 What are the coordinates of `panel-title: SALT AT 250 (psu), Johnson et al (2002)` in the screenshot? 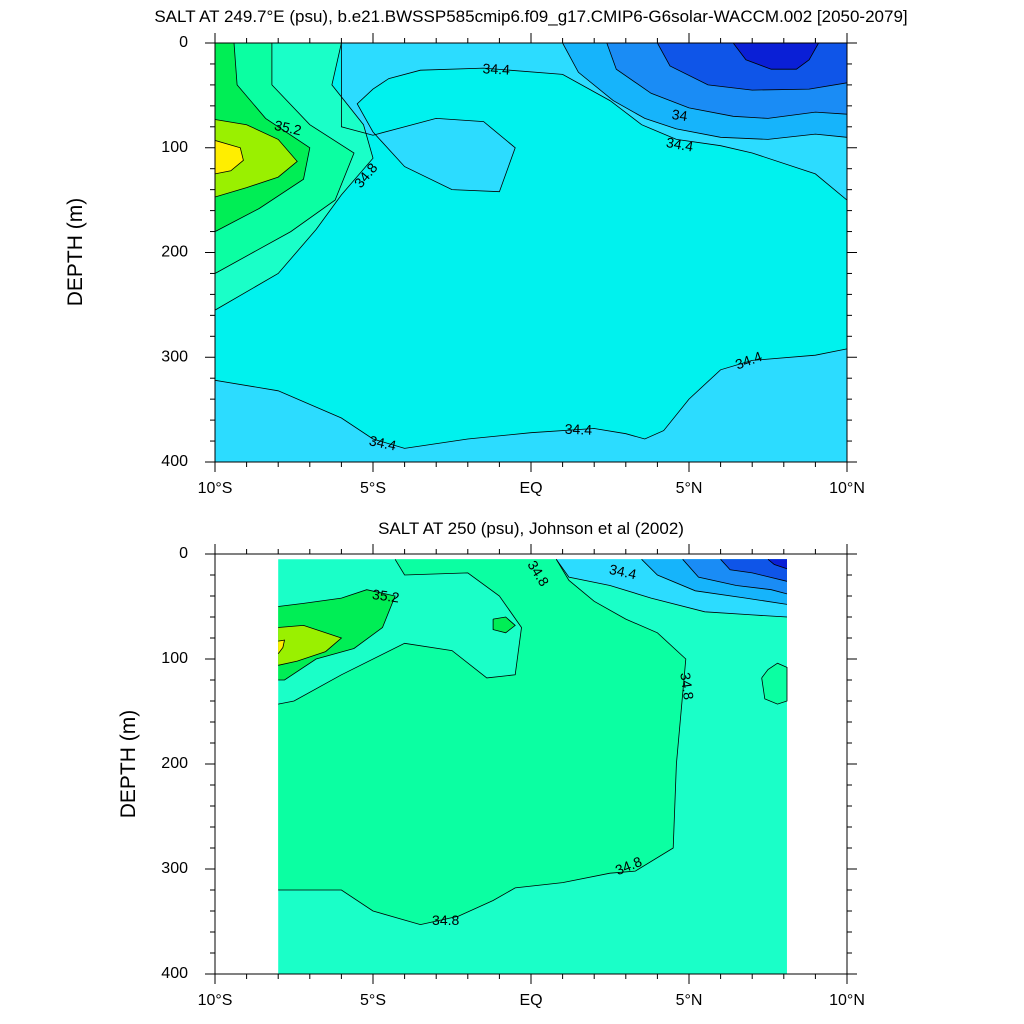 It's located at (531, 528).